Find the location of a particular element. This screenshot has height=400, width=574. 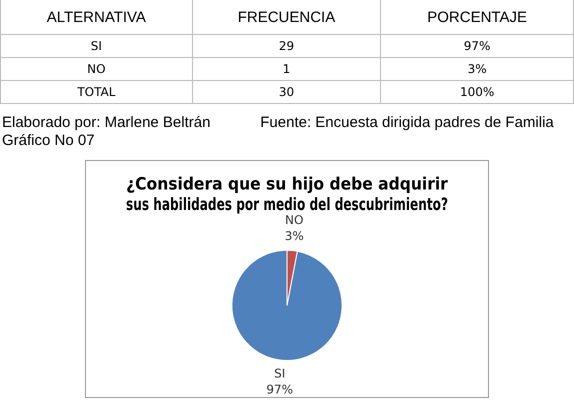

text: TOTAL is located at coordinates (96, 92).